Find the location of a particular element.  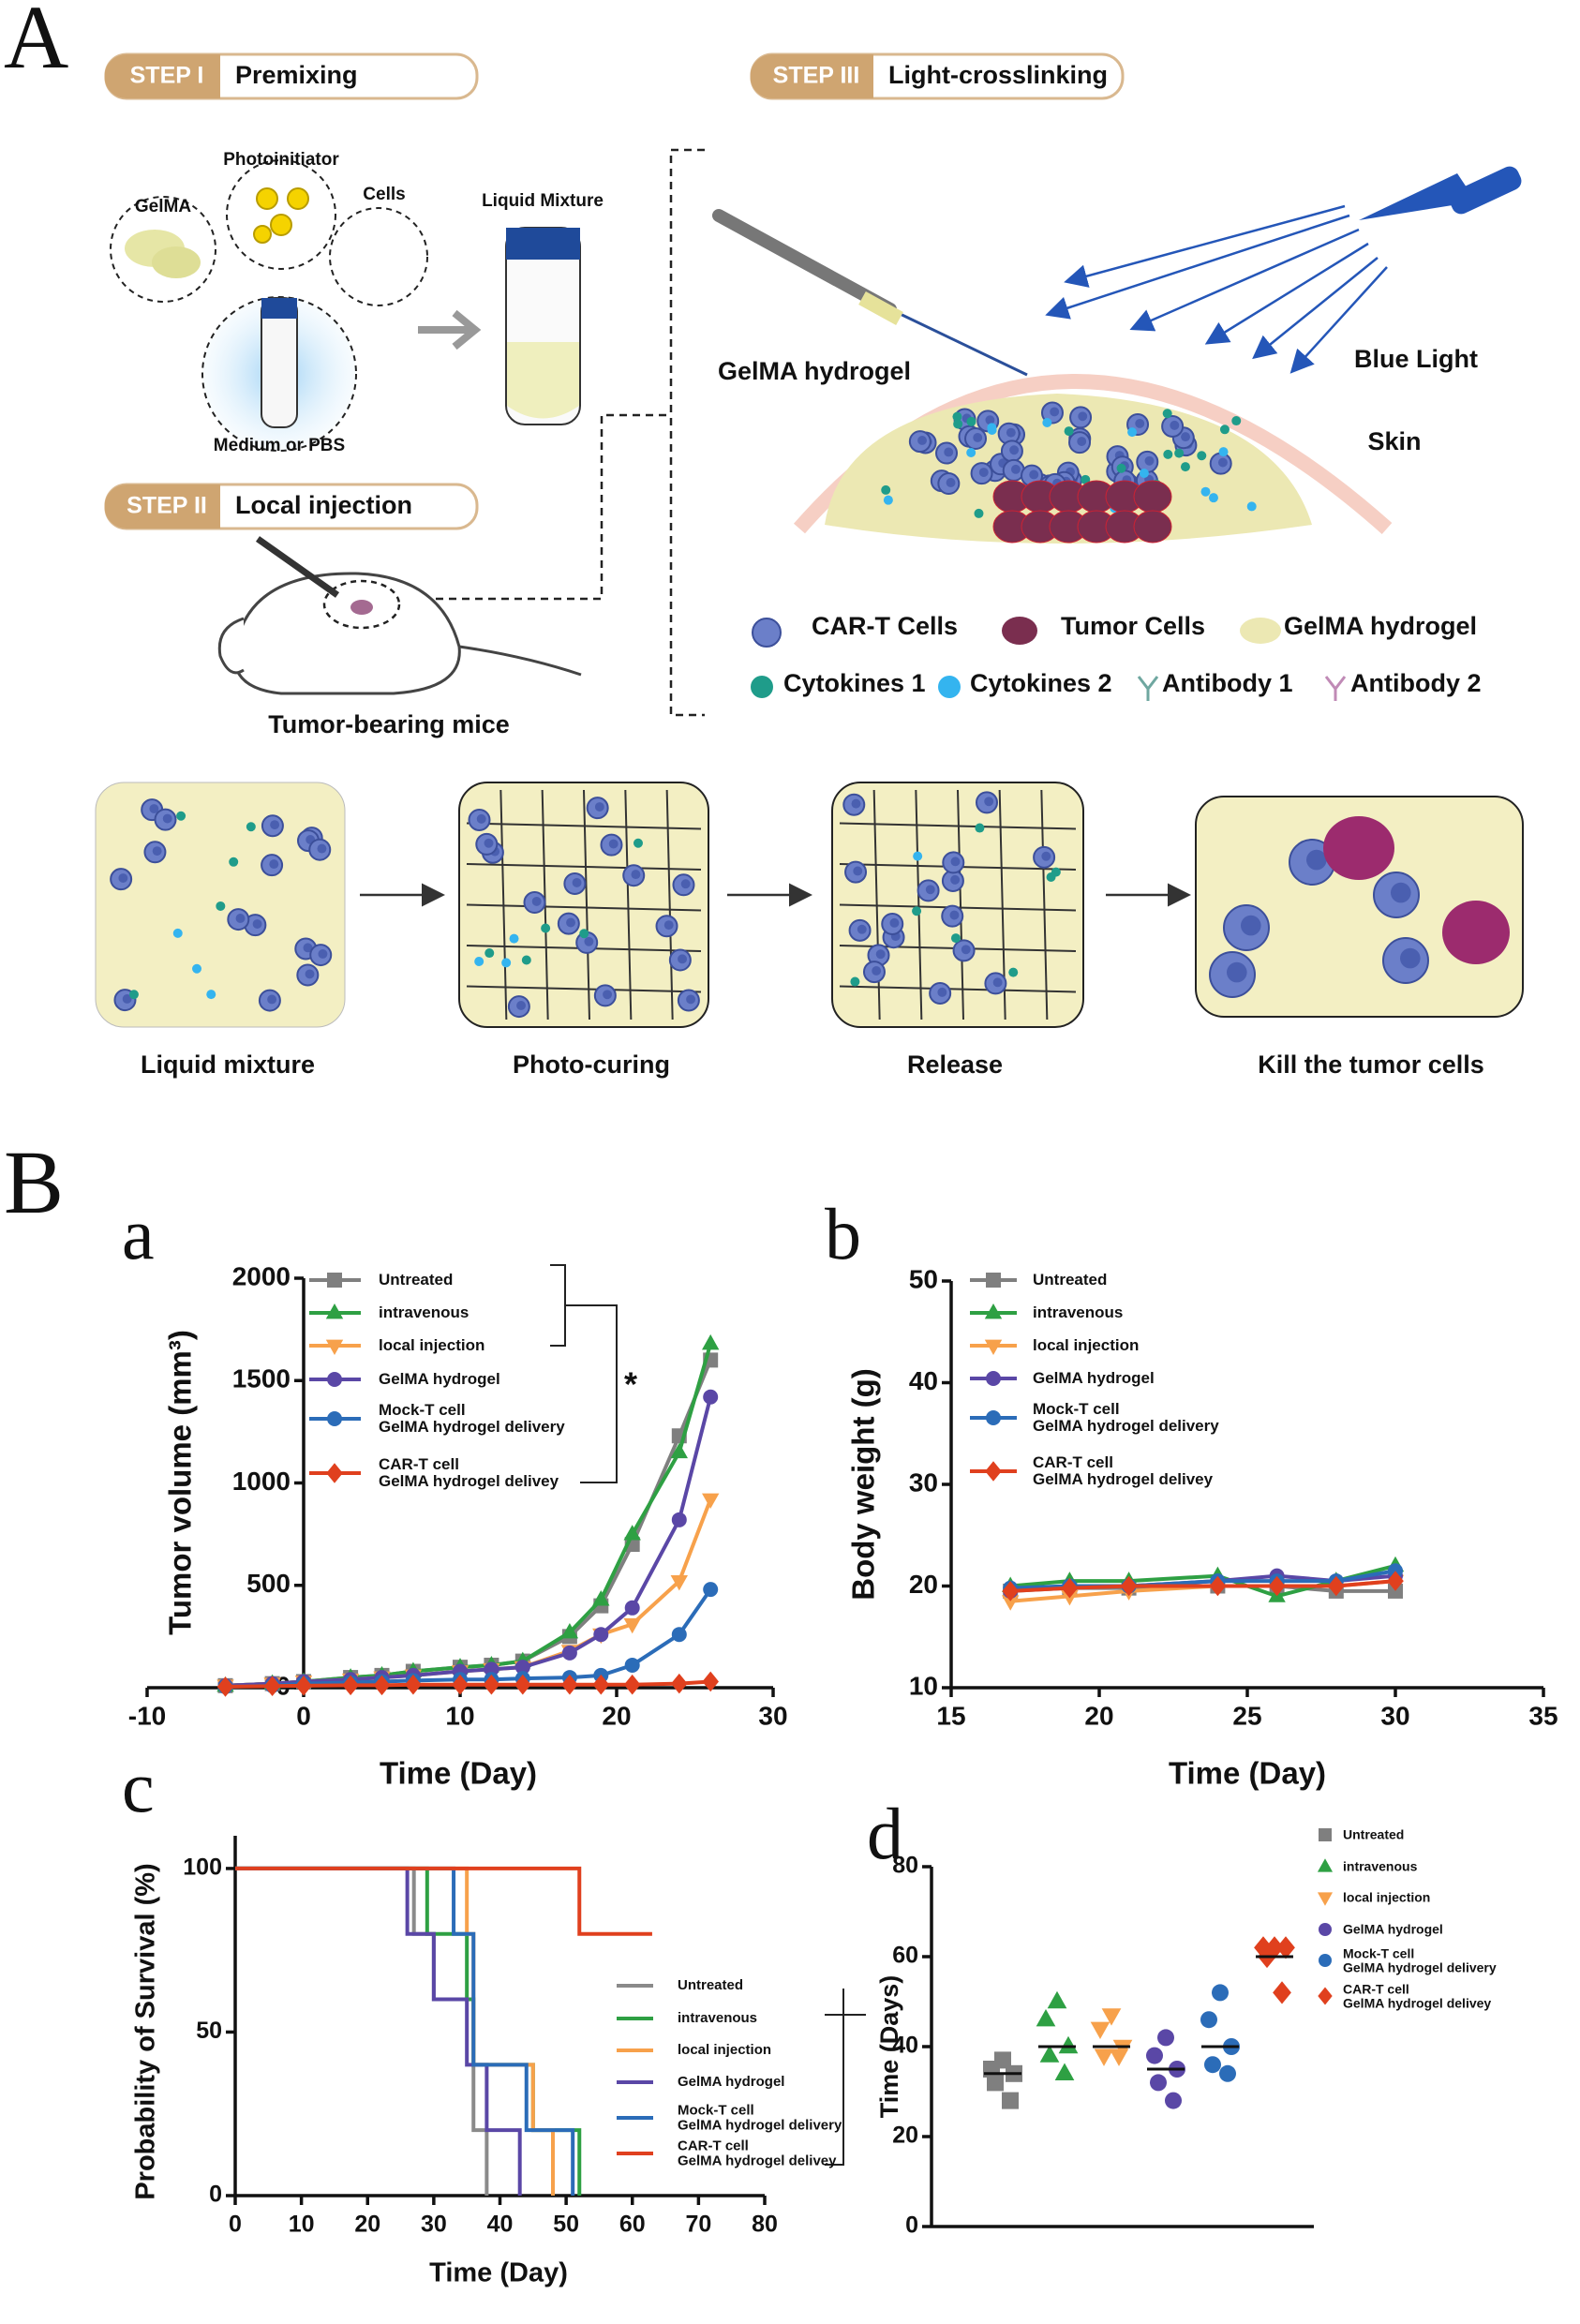

legend-label: CAR-T Cells is located at coordinates (885, 626).